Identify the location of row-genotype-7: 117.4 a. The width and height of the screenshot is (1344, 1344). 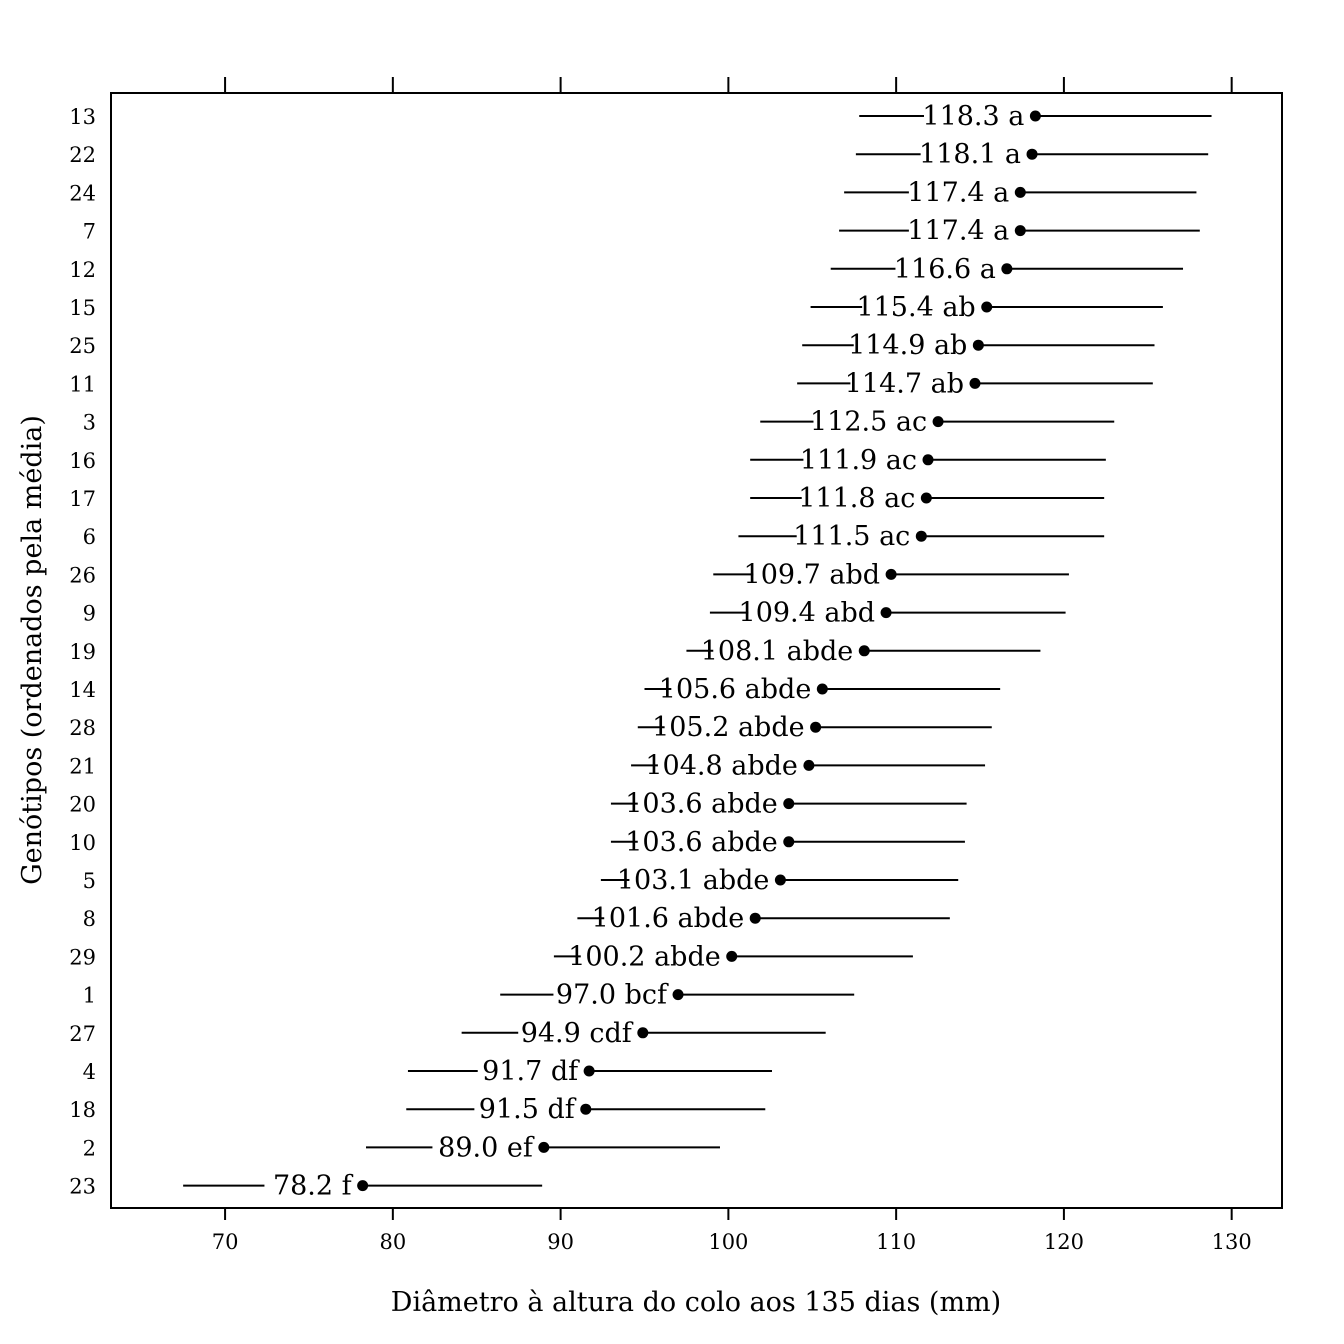
(1019, 231).